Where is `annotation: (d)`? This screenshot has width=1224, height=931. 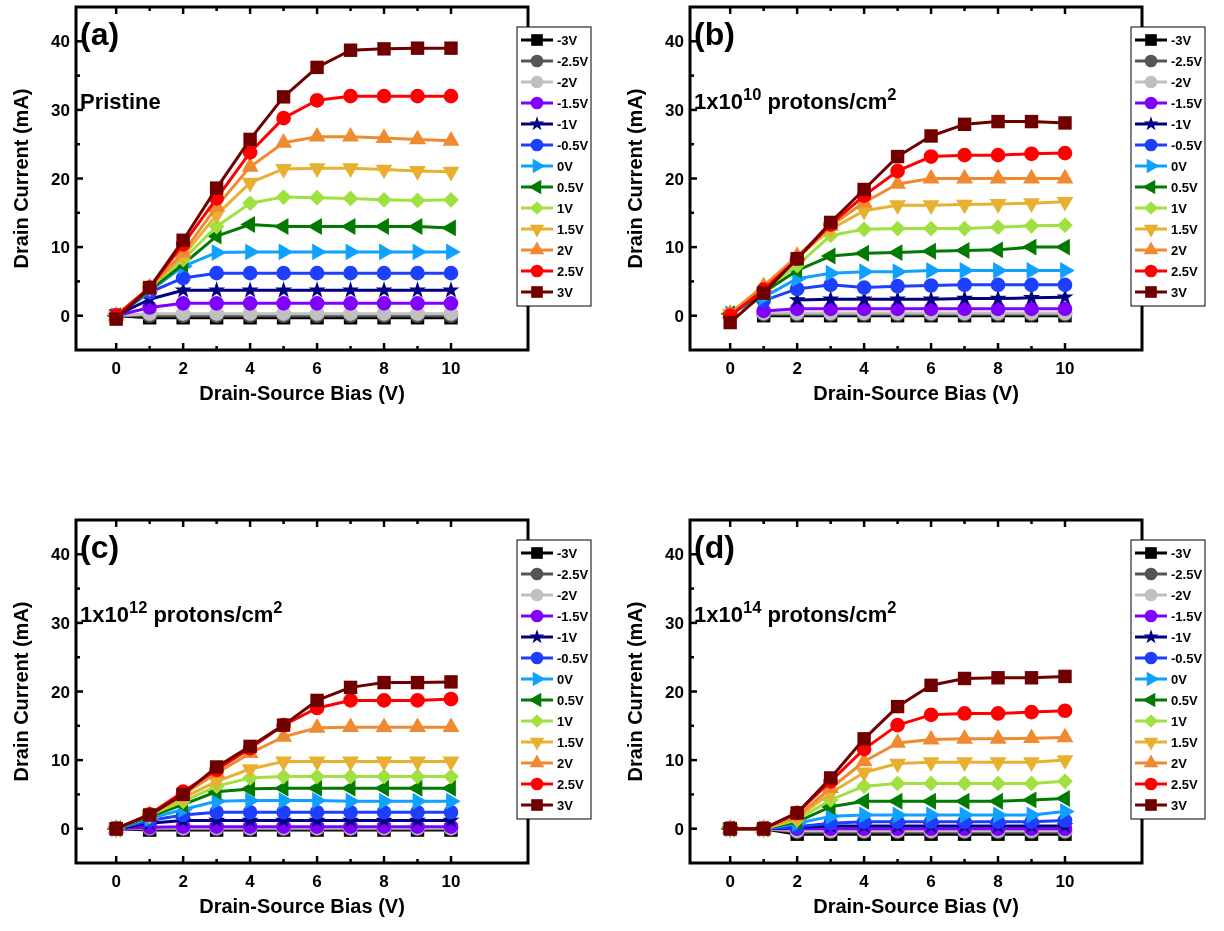
annotation: (d) is located at coordinates (714, 547).